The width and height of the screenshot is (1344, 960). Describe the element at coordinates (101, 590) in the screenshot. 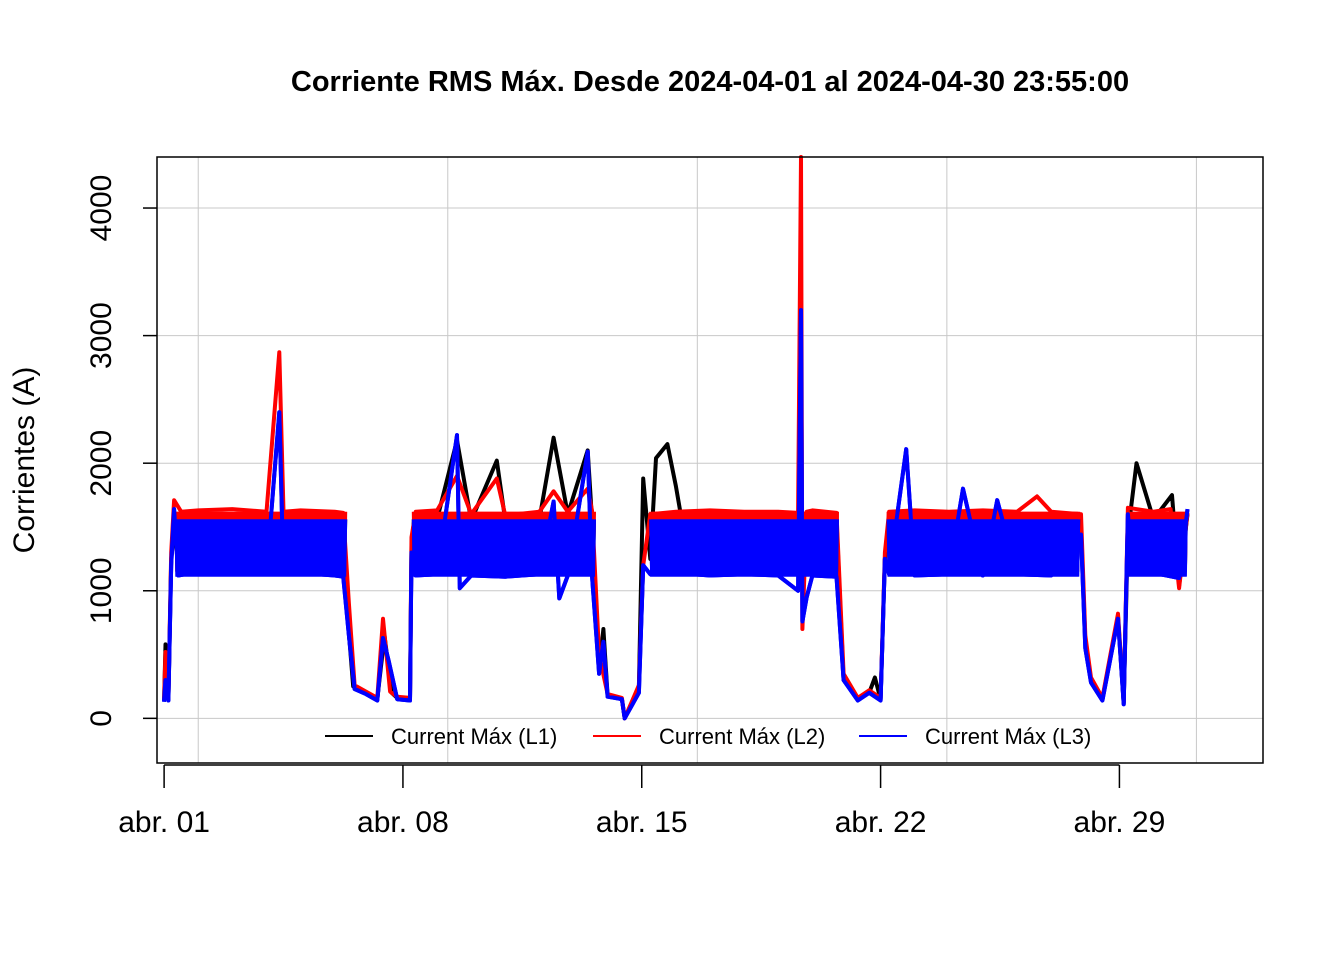

I see `y-tick-label: 1000` at that location.